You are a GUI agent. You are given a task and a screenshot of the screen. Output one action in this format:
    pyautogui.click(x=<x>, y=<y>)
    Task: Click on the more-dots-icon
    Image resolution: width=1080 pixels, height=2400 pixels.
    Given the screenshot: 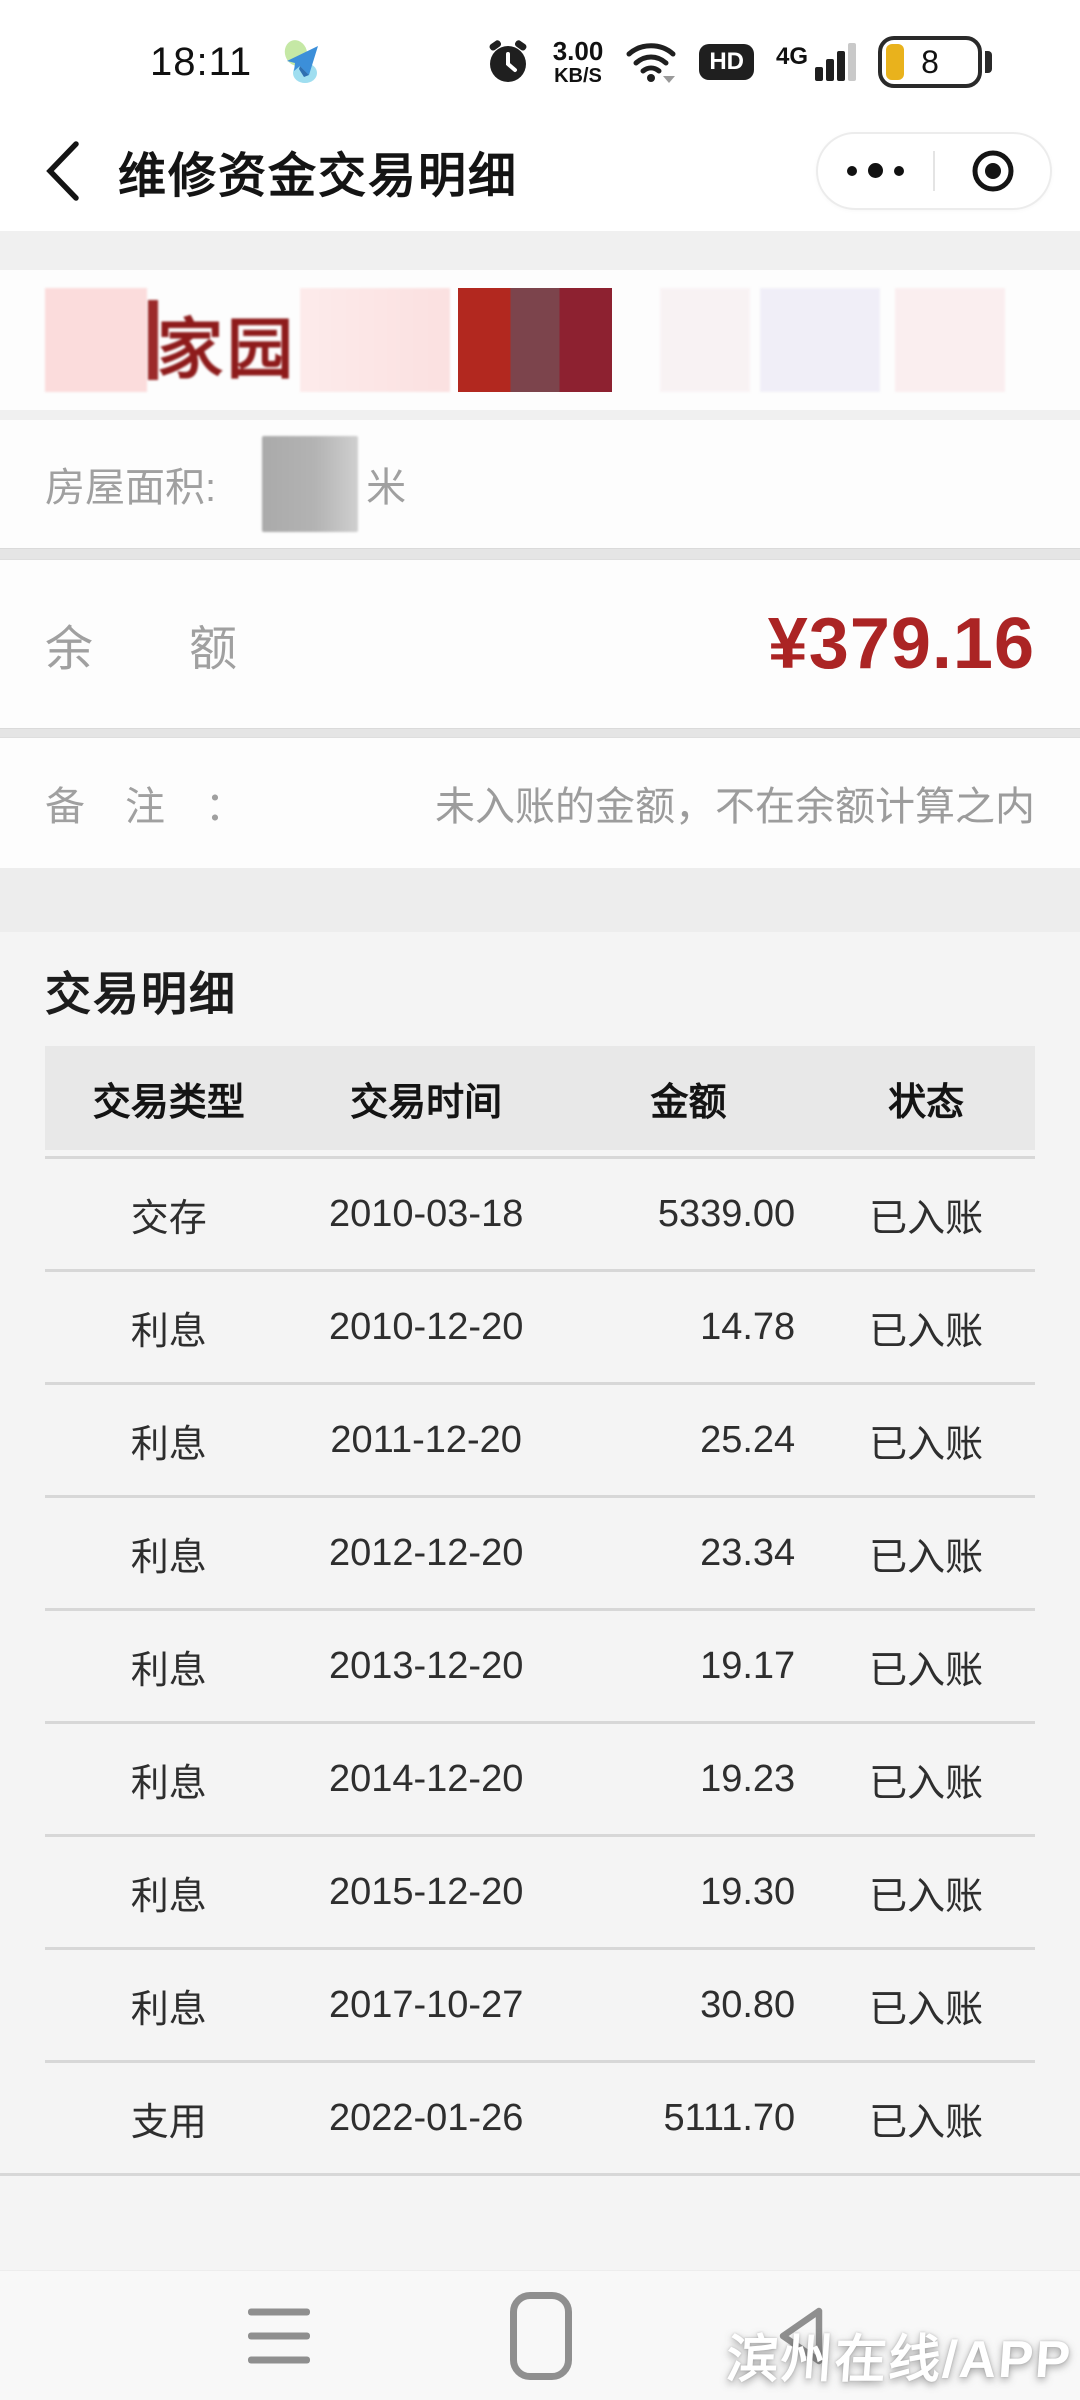 What is the action you would take?
    pyautogui.click(x=875, y=170)
    